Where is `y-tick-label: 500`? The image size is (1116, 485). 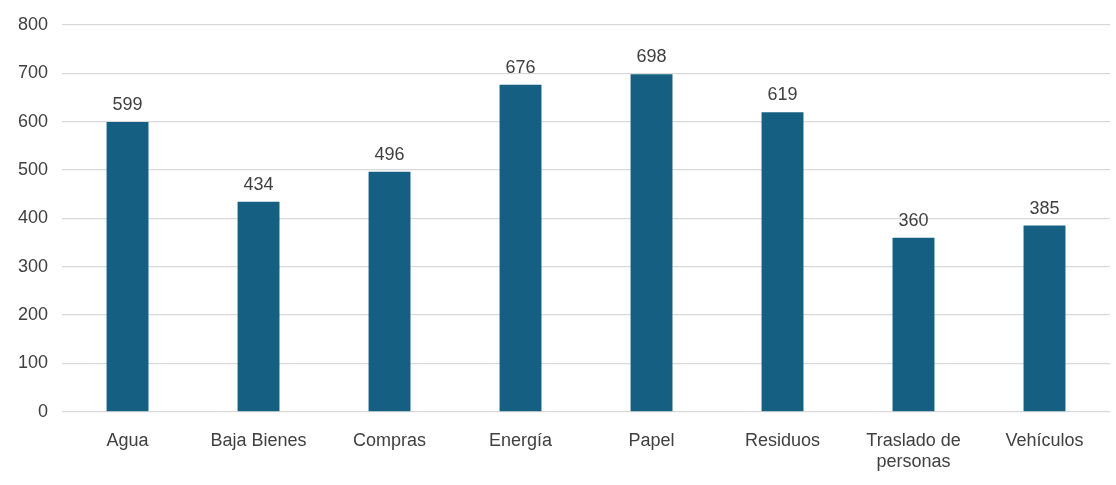
y-tick-label: 500 is located at coordinates (33, 168).